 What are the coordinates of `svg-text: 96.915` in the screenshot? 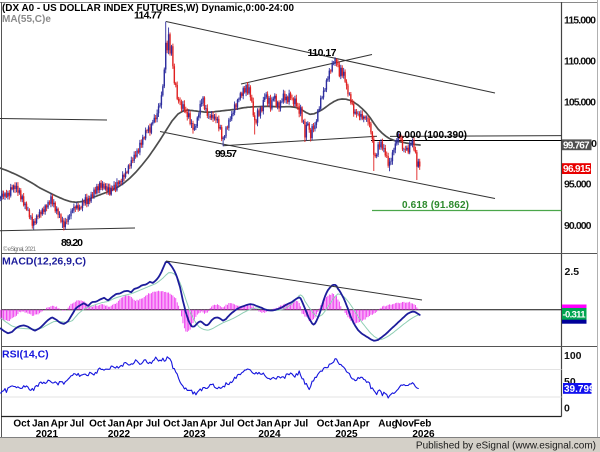 It's located at (577, 169).